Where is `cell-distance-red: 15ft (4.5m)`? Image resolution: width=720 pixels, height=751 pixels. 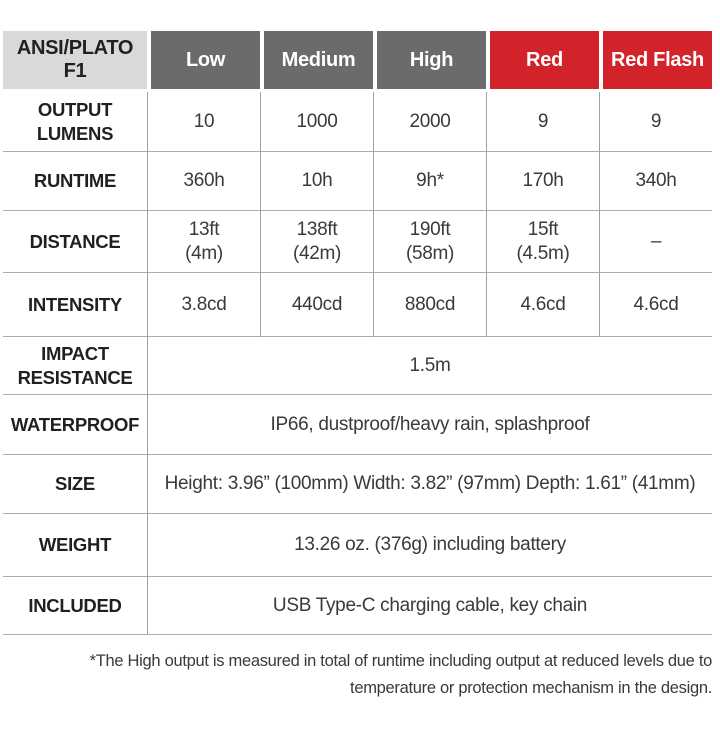
cell-distance-red: 15ft (4.5m) is located at coordinates (542, 242).